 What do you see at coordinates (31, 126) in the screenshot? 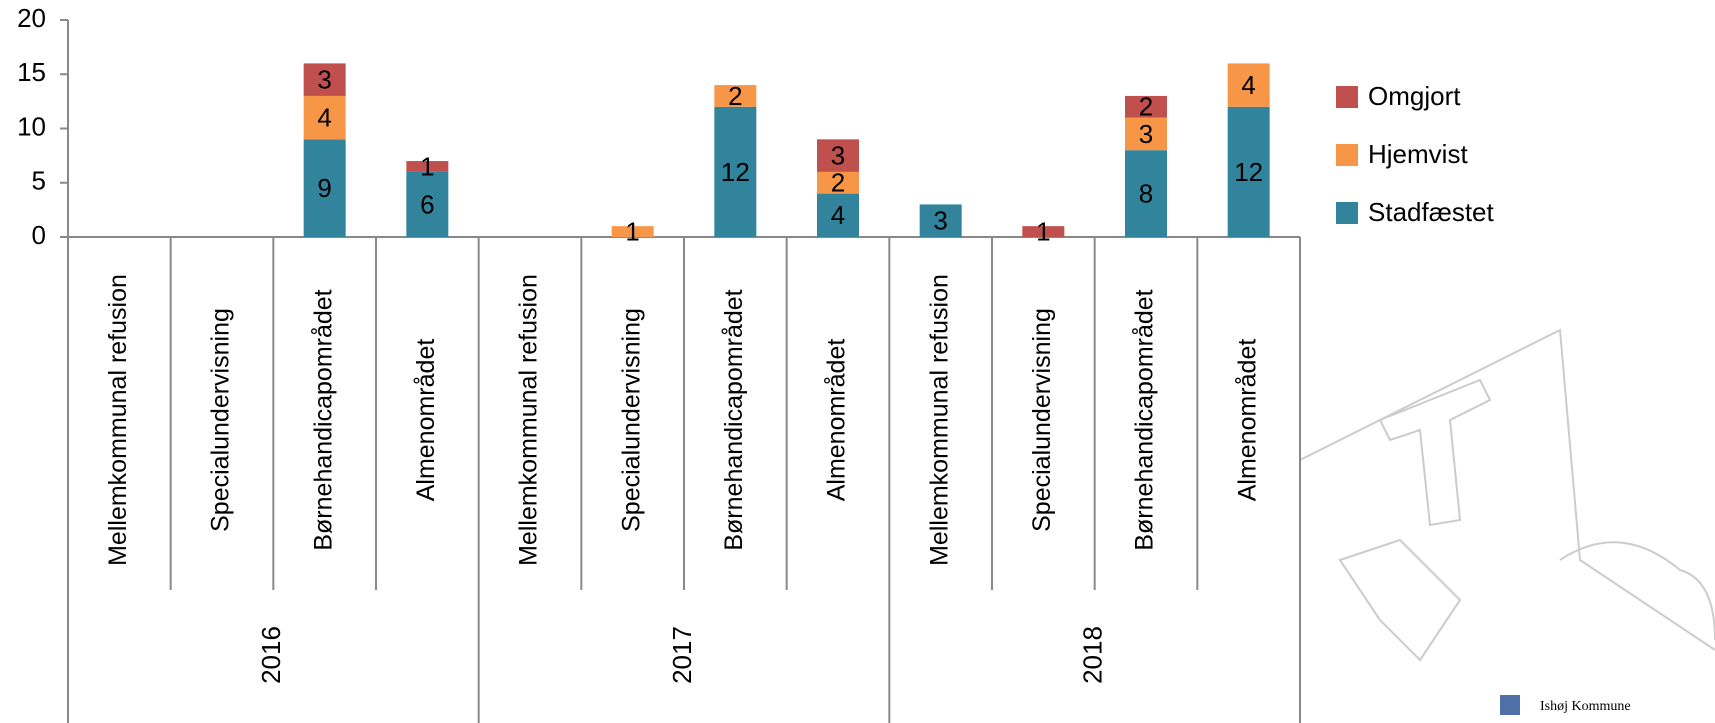
I see `y-tick-label: 10` at bounding box center [31, 126].